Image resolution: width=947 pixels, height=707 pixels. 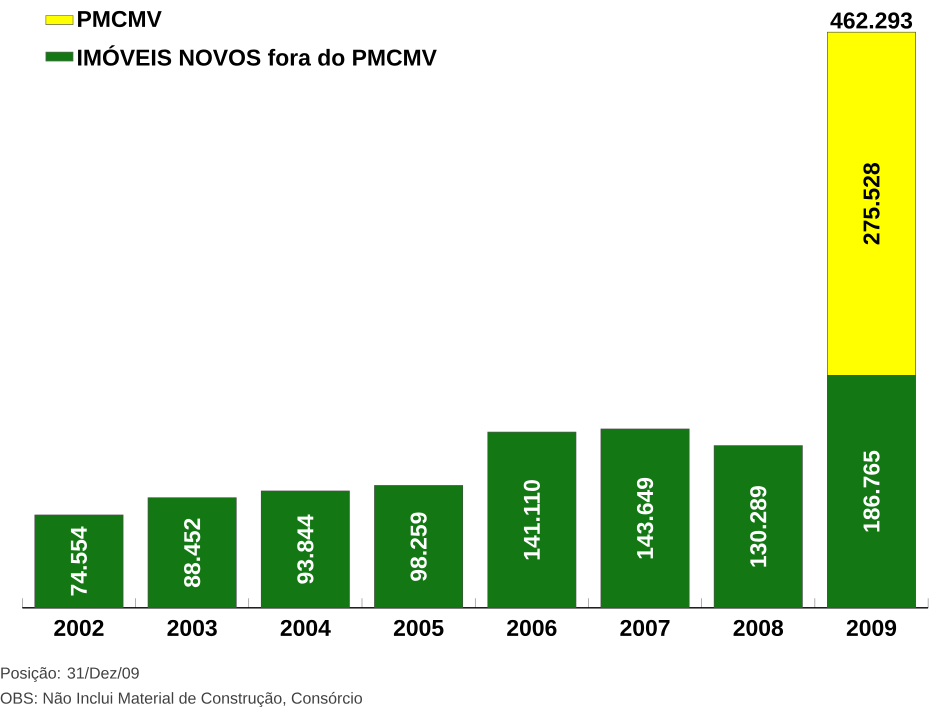 What do you see at coordinates (871, 203) in the screenshot?
I see `data-label: 275.528` at bounding box center [871, 203].